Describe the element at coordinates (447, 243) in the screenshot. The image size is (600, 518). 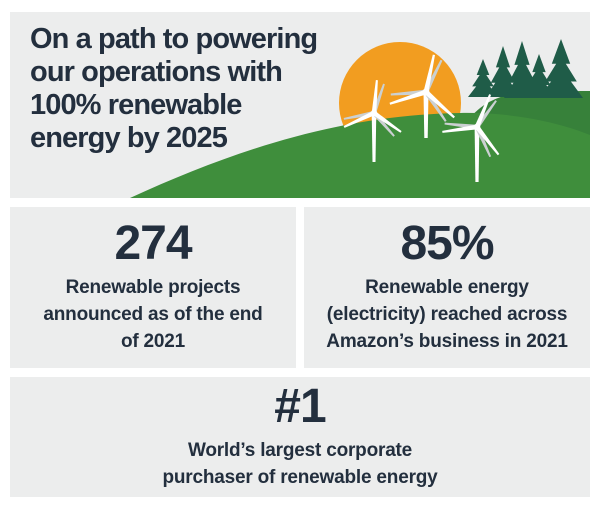
I see `stat-value: 85%` at that location.